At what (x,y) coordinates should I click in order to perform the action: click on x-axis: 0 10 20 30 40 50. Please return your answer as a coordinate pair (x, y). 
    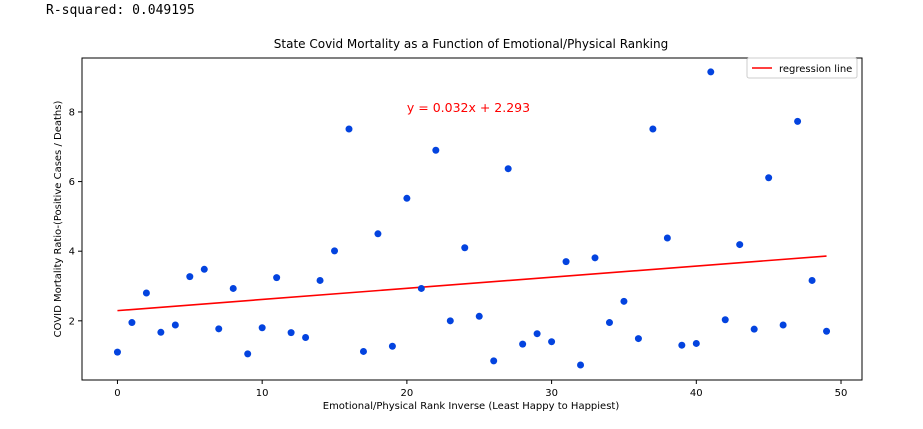
    Looking at the image, I should click on (480, 389).